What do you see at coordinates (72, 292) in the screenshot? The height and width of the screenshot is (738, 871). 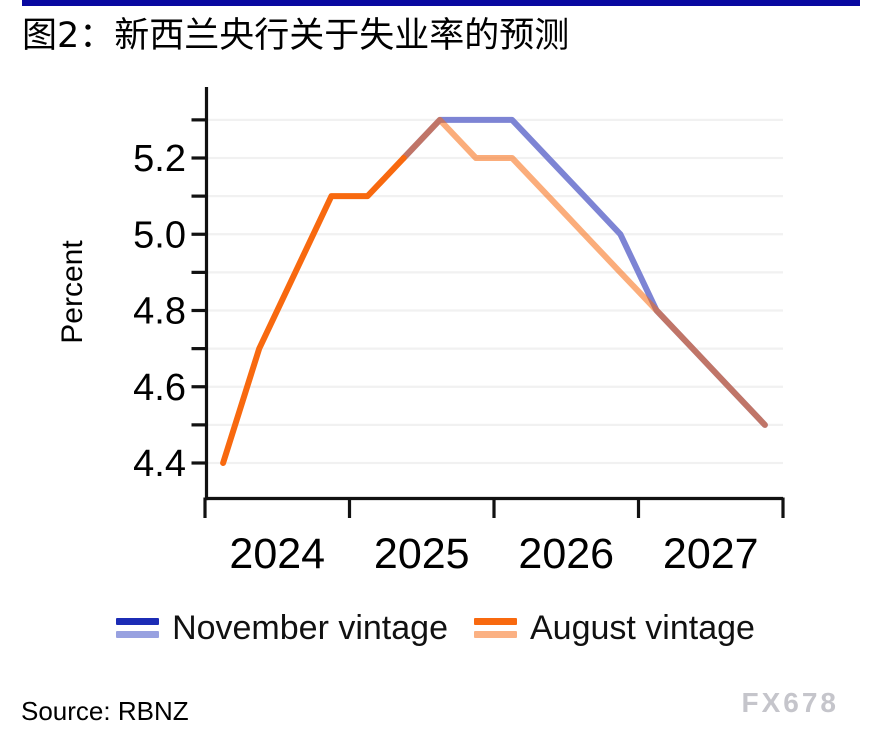 I see `y-axis-title: Percent` at bounding box center [72, 292].